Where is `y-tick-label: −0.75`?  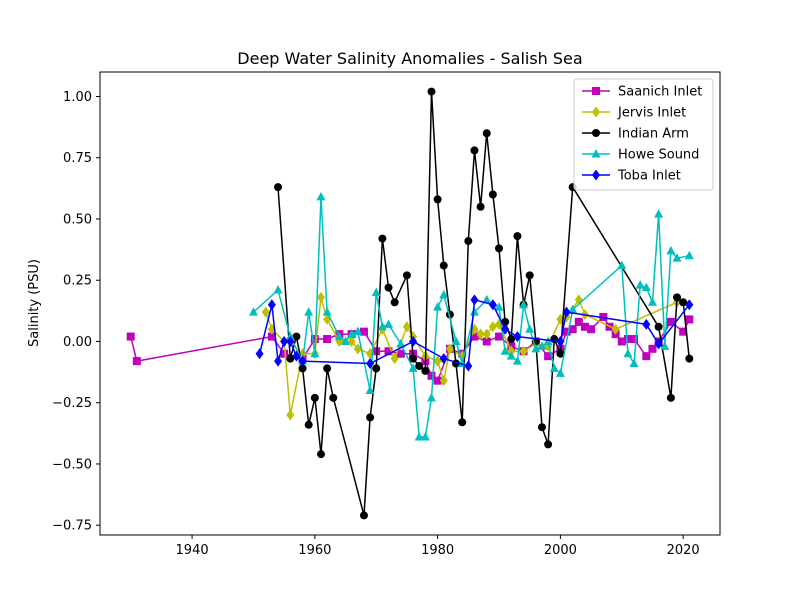 y-tick-label: −0.75 is located at coordinates (72, 526).